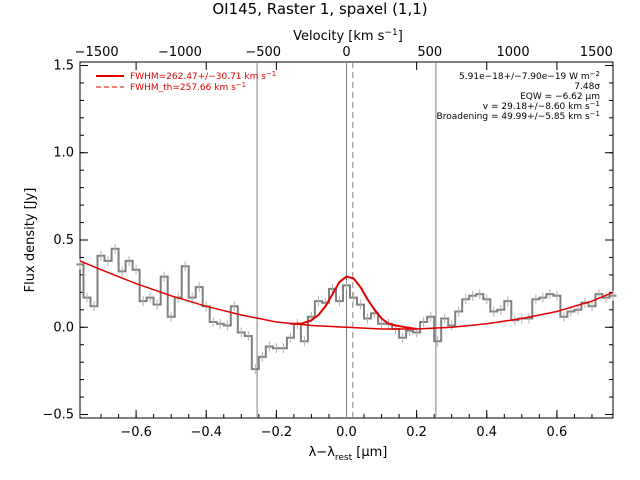 This screenshot has height=480, width=640. Describe the element at coordinates (97, 52) in the screenshot. I see `top-tick-label: −1500` at that location.